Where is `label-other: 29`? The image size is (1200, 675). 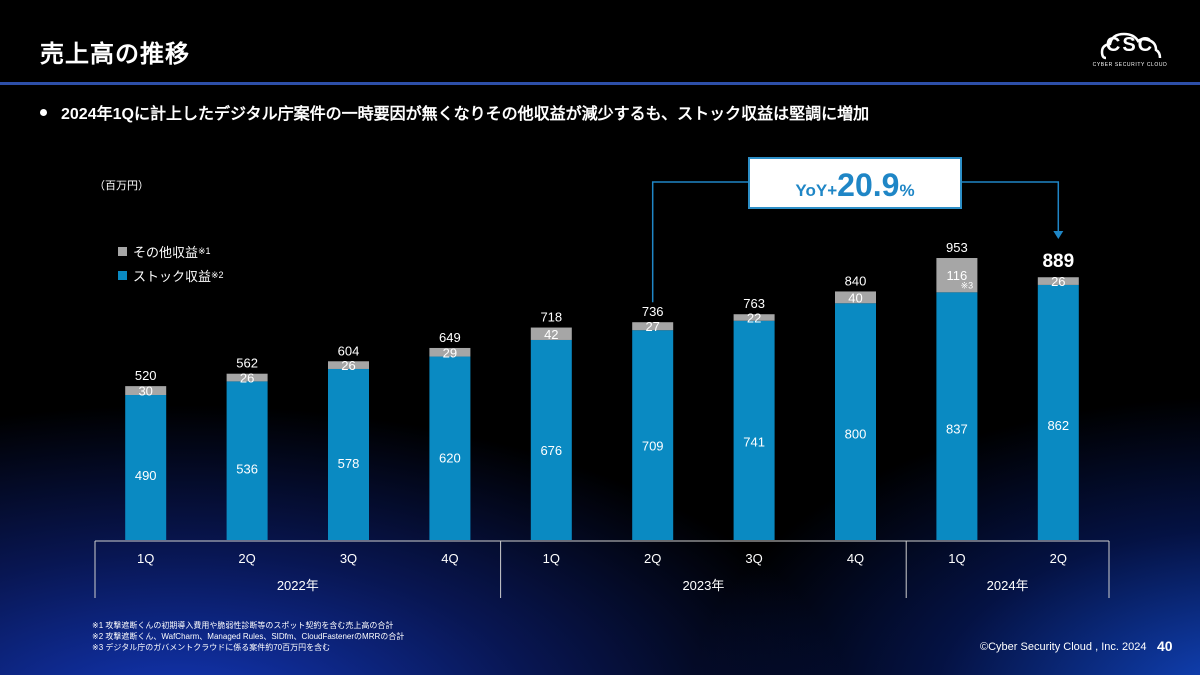 label-other: 29 is located at coordinates (450, 352).